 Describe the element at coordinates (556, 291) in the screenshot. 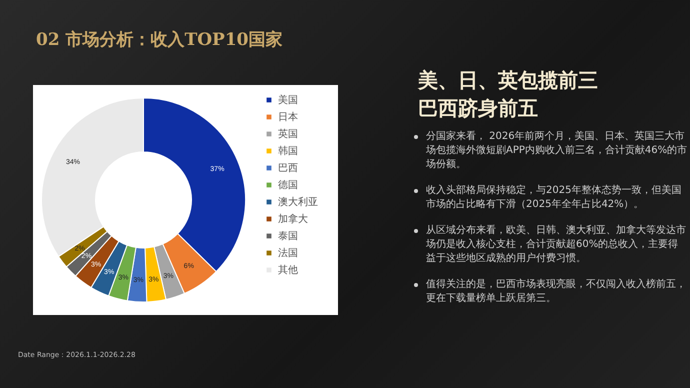

I see `text: 值得关注的是，巴西市场表现亮眼，不仅闯入收入榜前五，更在下载量榜单上跃居第三。` at that location.